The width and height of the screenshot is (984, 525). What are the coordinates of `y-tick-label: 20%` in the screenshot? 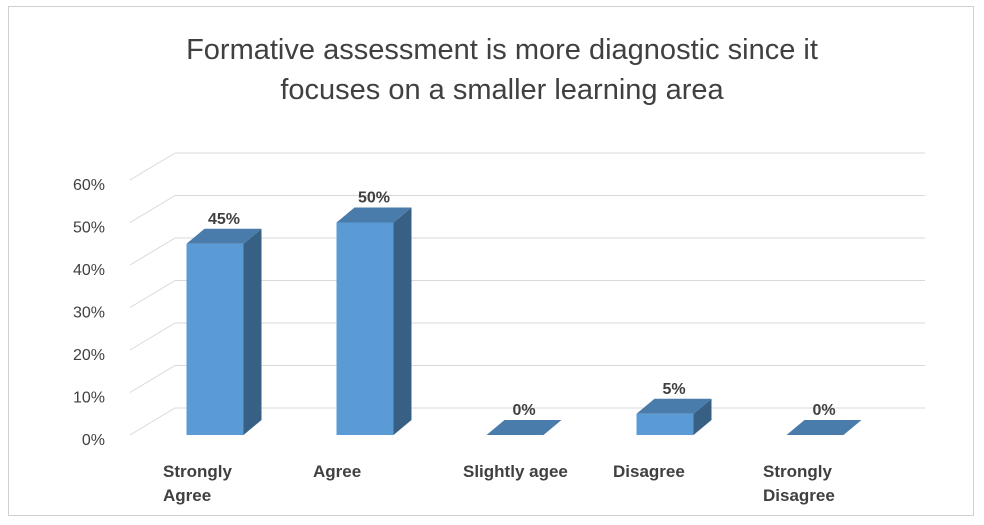 It's located at (89, 355).